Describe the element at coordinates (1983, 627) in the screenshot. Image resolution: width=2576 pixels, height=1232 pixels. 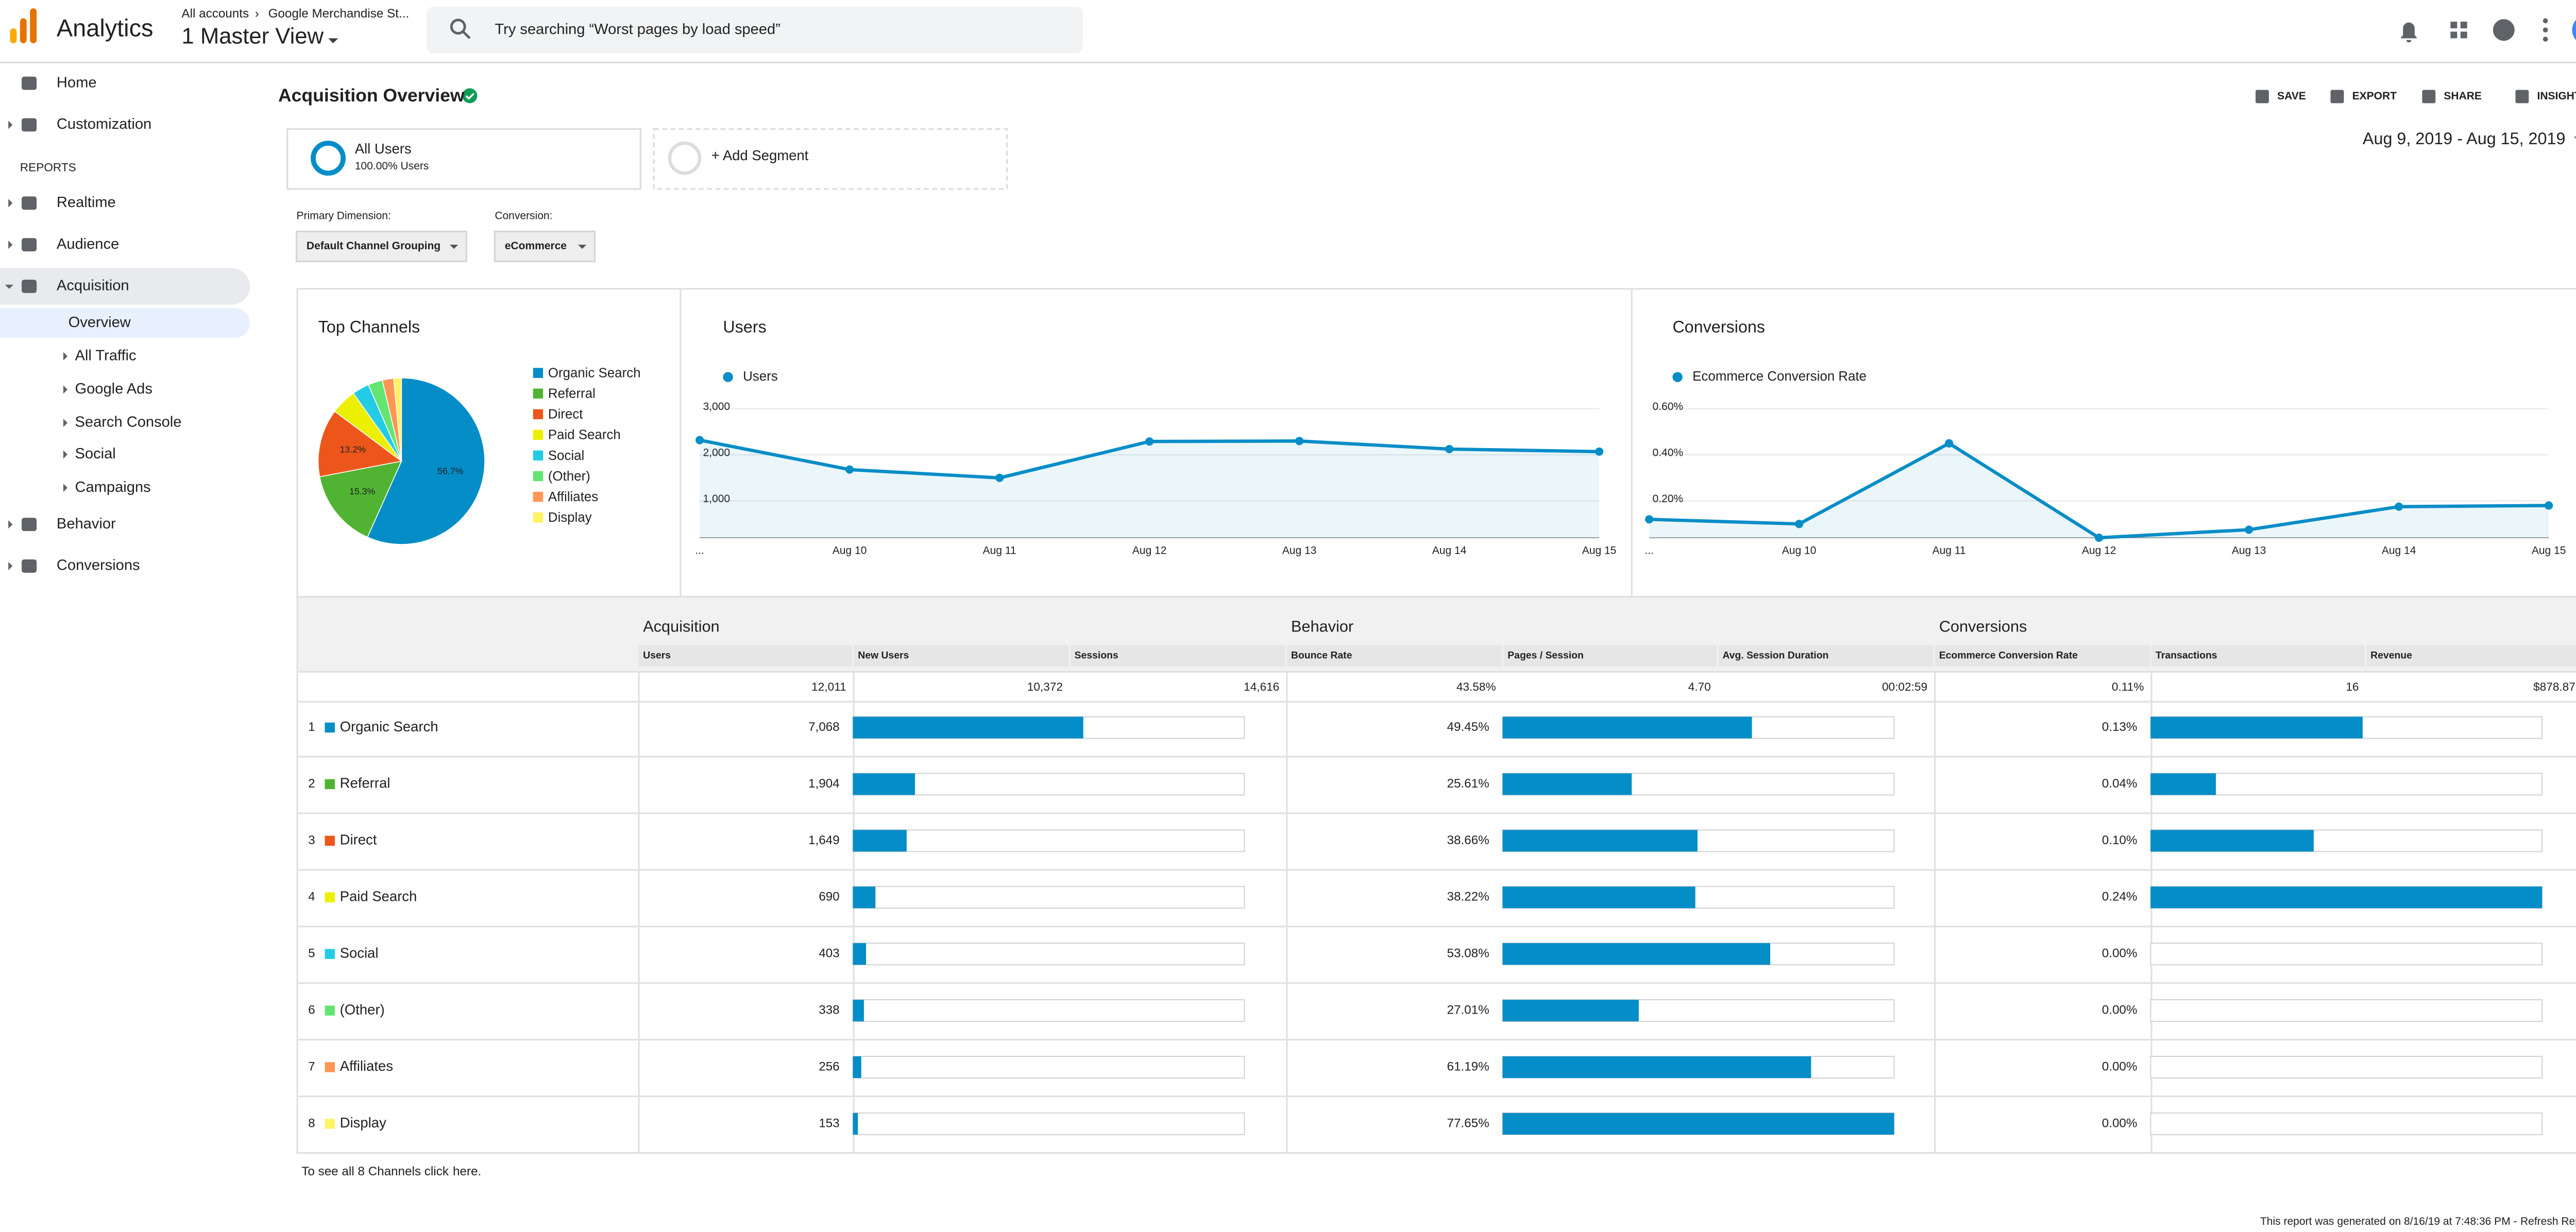
I see `group-header: Conversions` at that location.